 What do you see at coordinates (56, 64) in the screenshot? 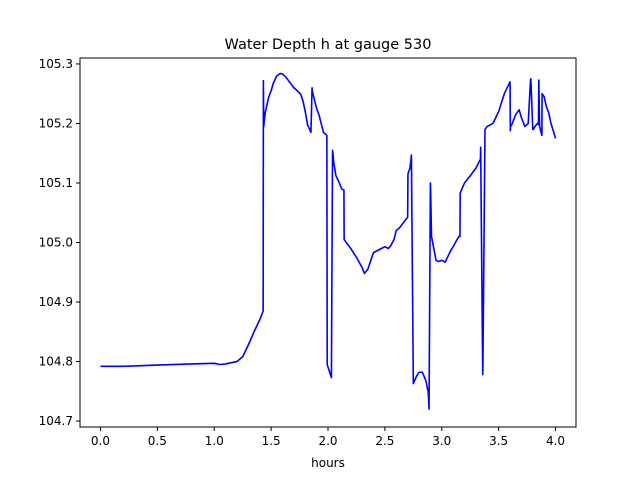
I see `y-tick-label: 105.3` at bounding box center [56, 64].